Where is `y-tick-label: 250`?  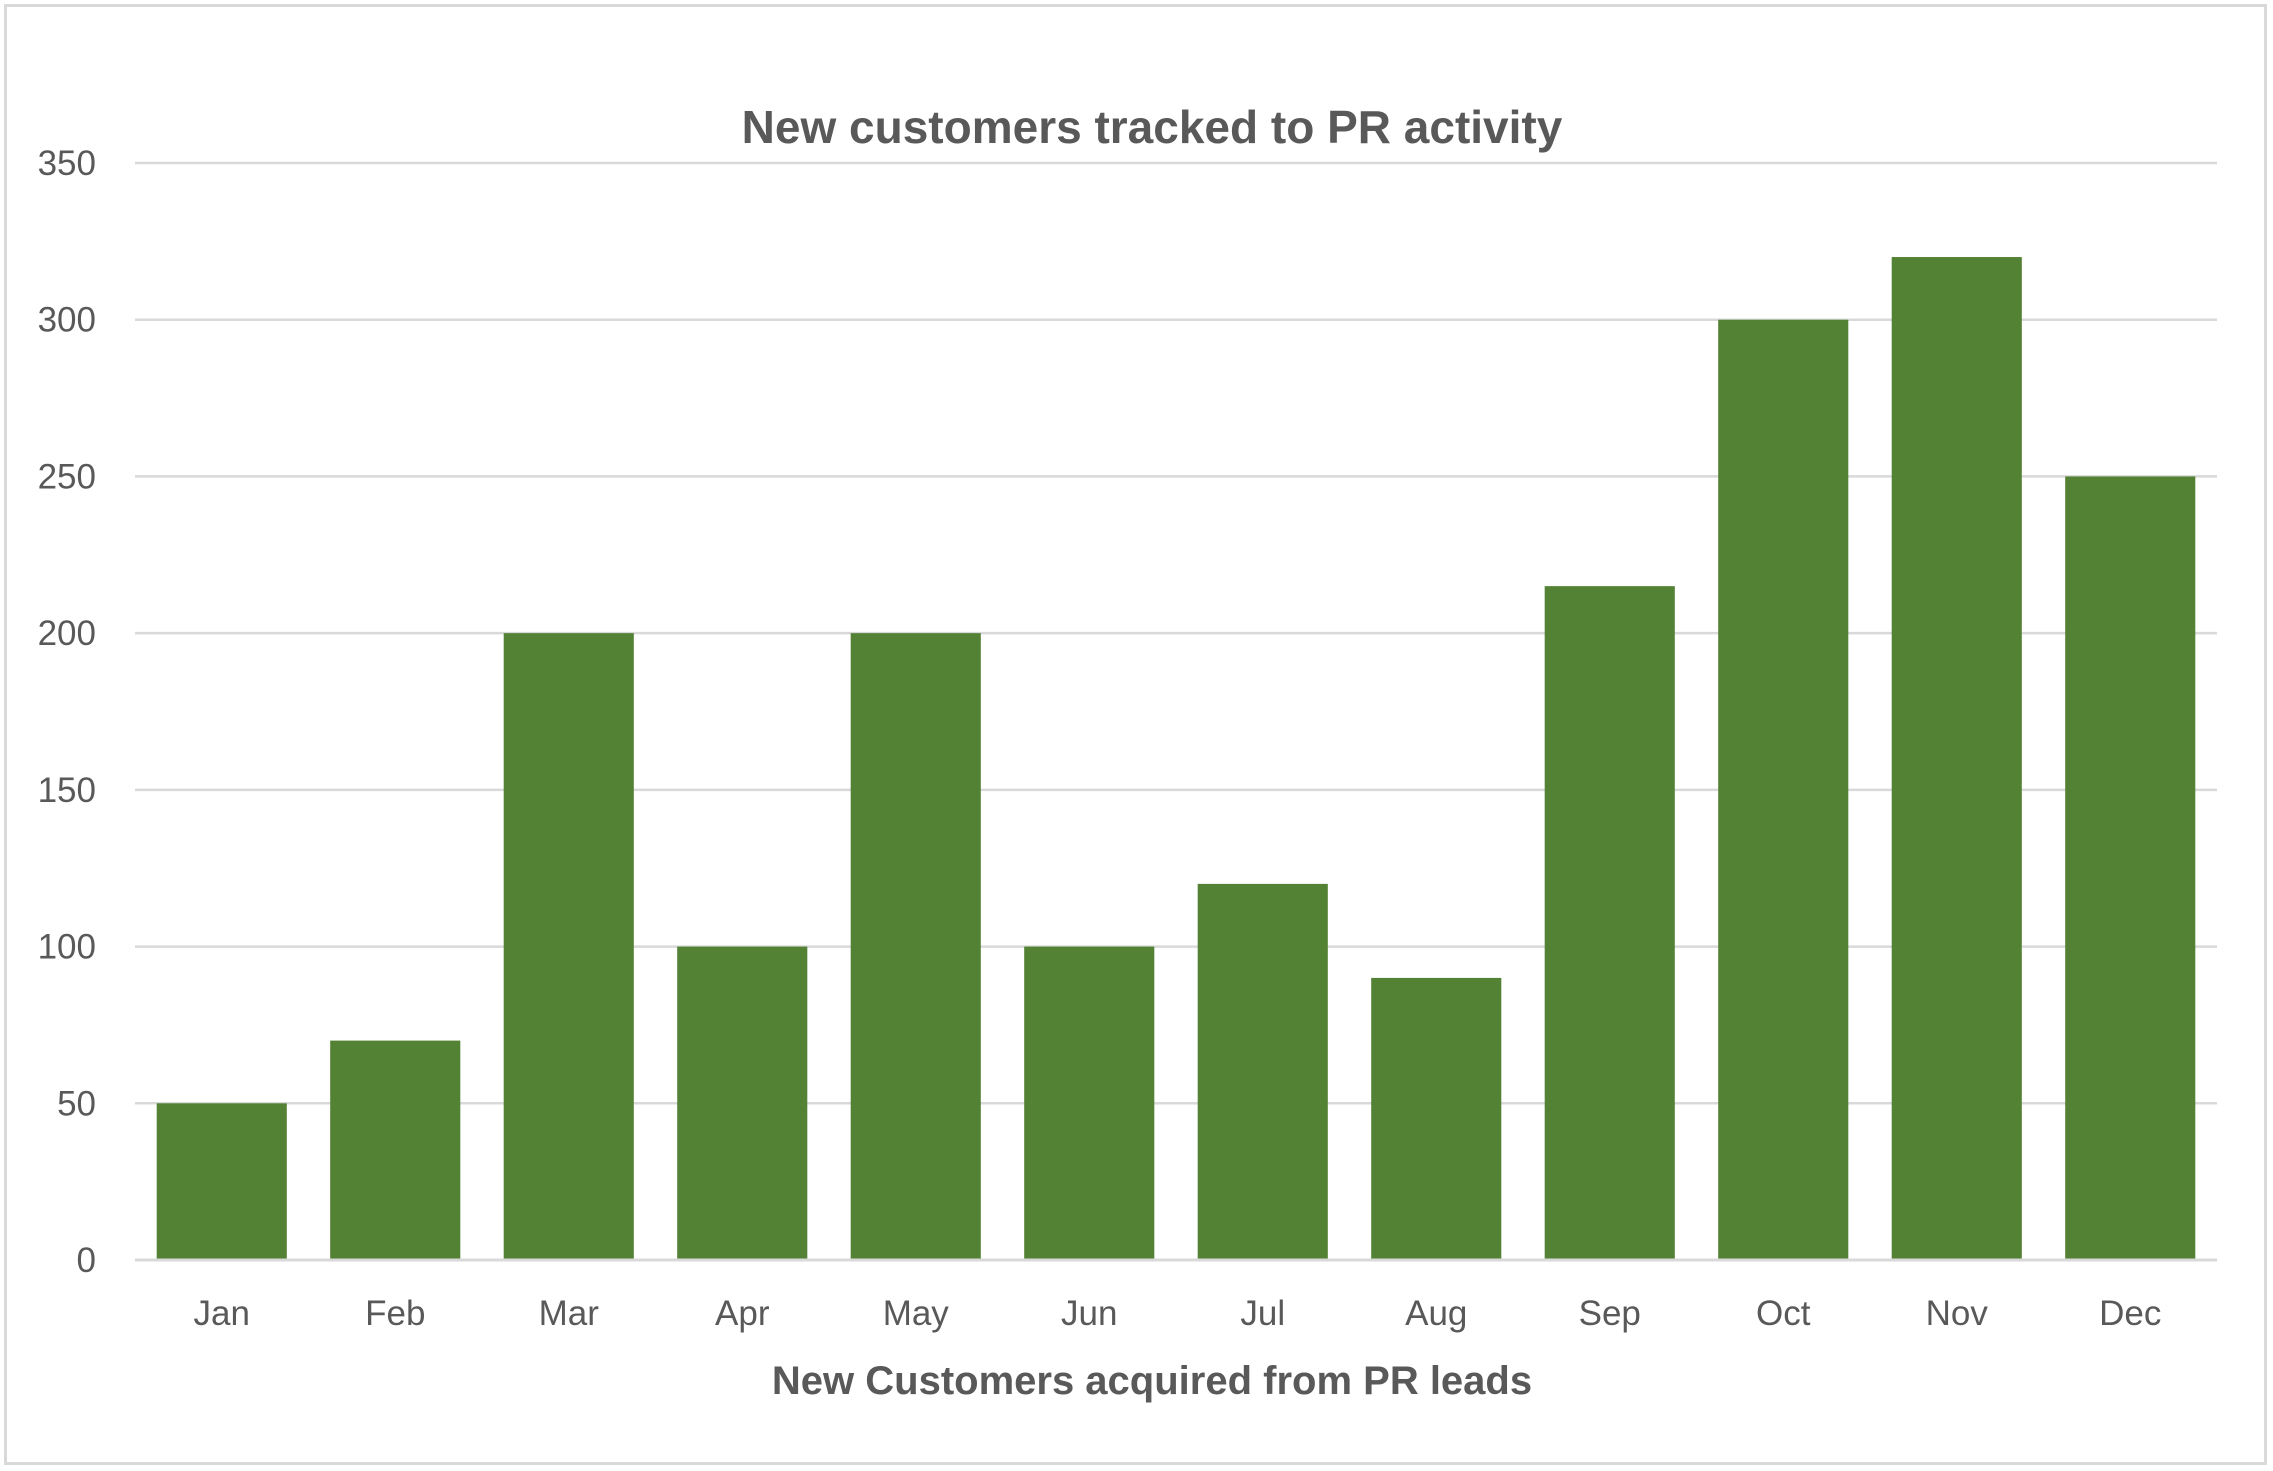 y-tick-label: 250 is located at coordinates (67, 476).